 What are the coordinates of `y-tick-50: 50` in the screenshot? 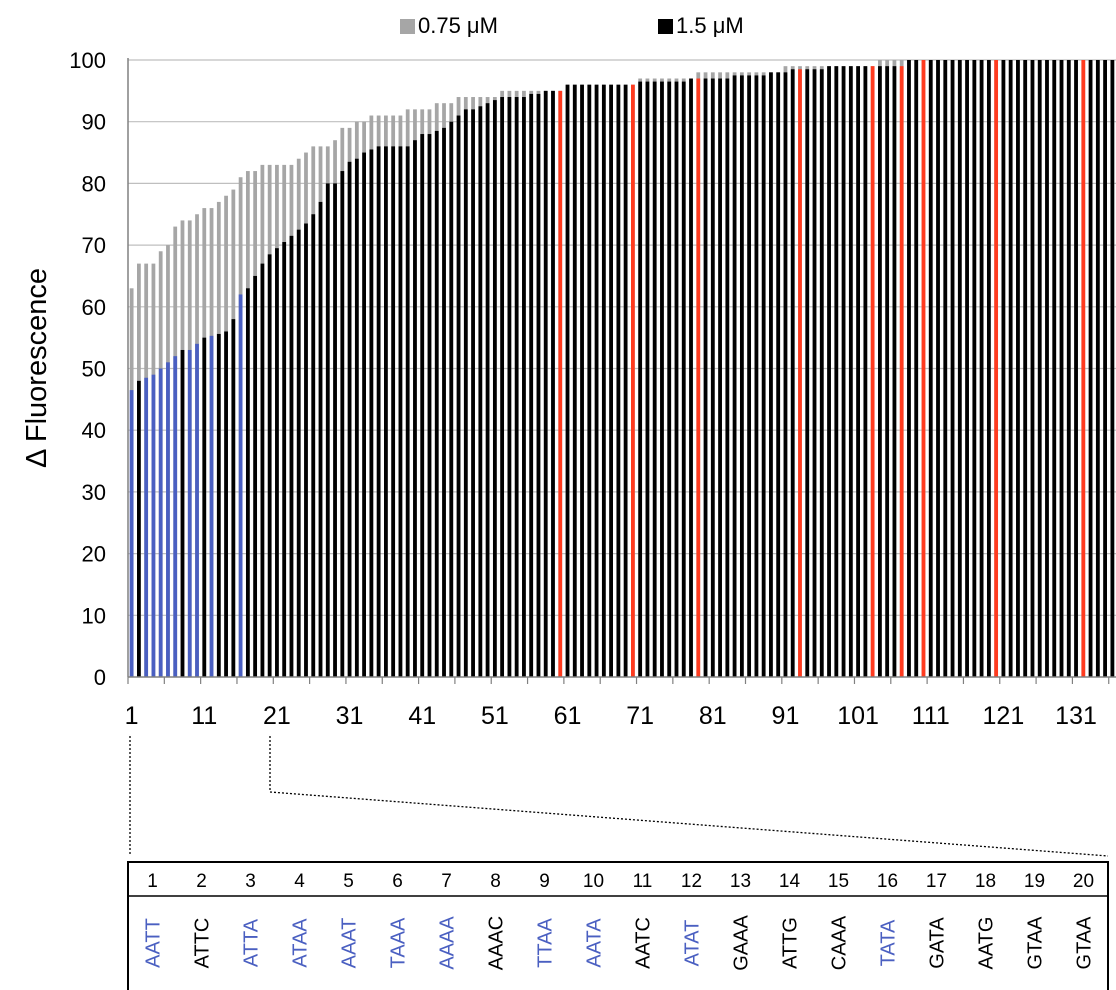 It's located at (94, 369).